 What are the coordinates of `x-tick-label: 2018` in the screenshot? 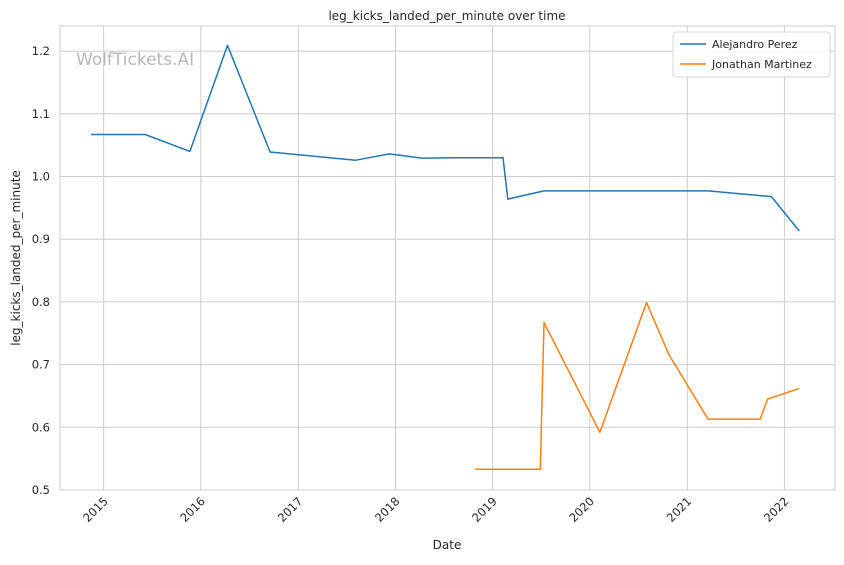 It's located at (387, 509).